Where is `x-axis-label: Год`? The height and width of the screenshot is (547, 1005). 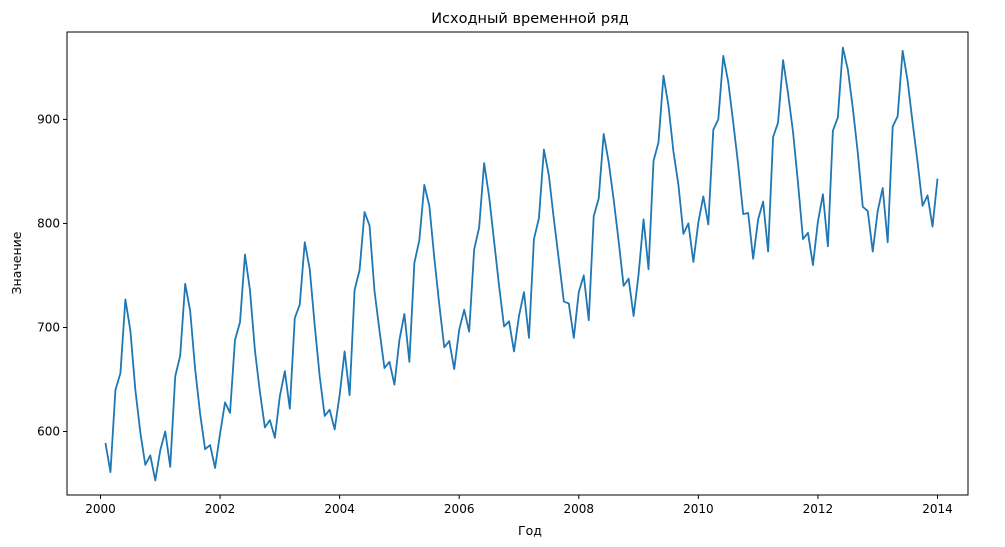
x-axis-label: Год is located at coordinates (530, 530).